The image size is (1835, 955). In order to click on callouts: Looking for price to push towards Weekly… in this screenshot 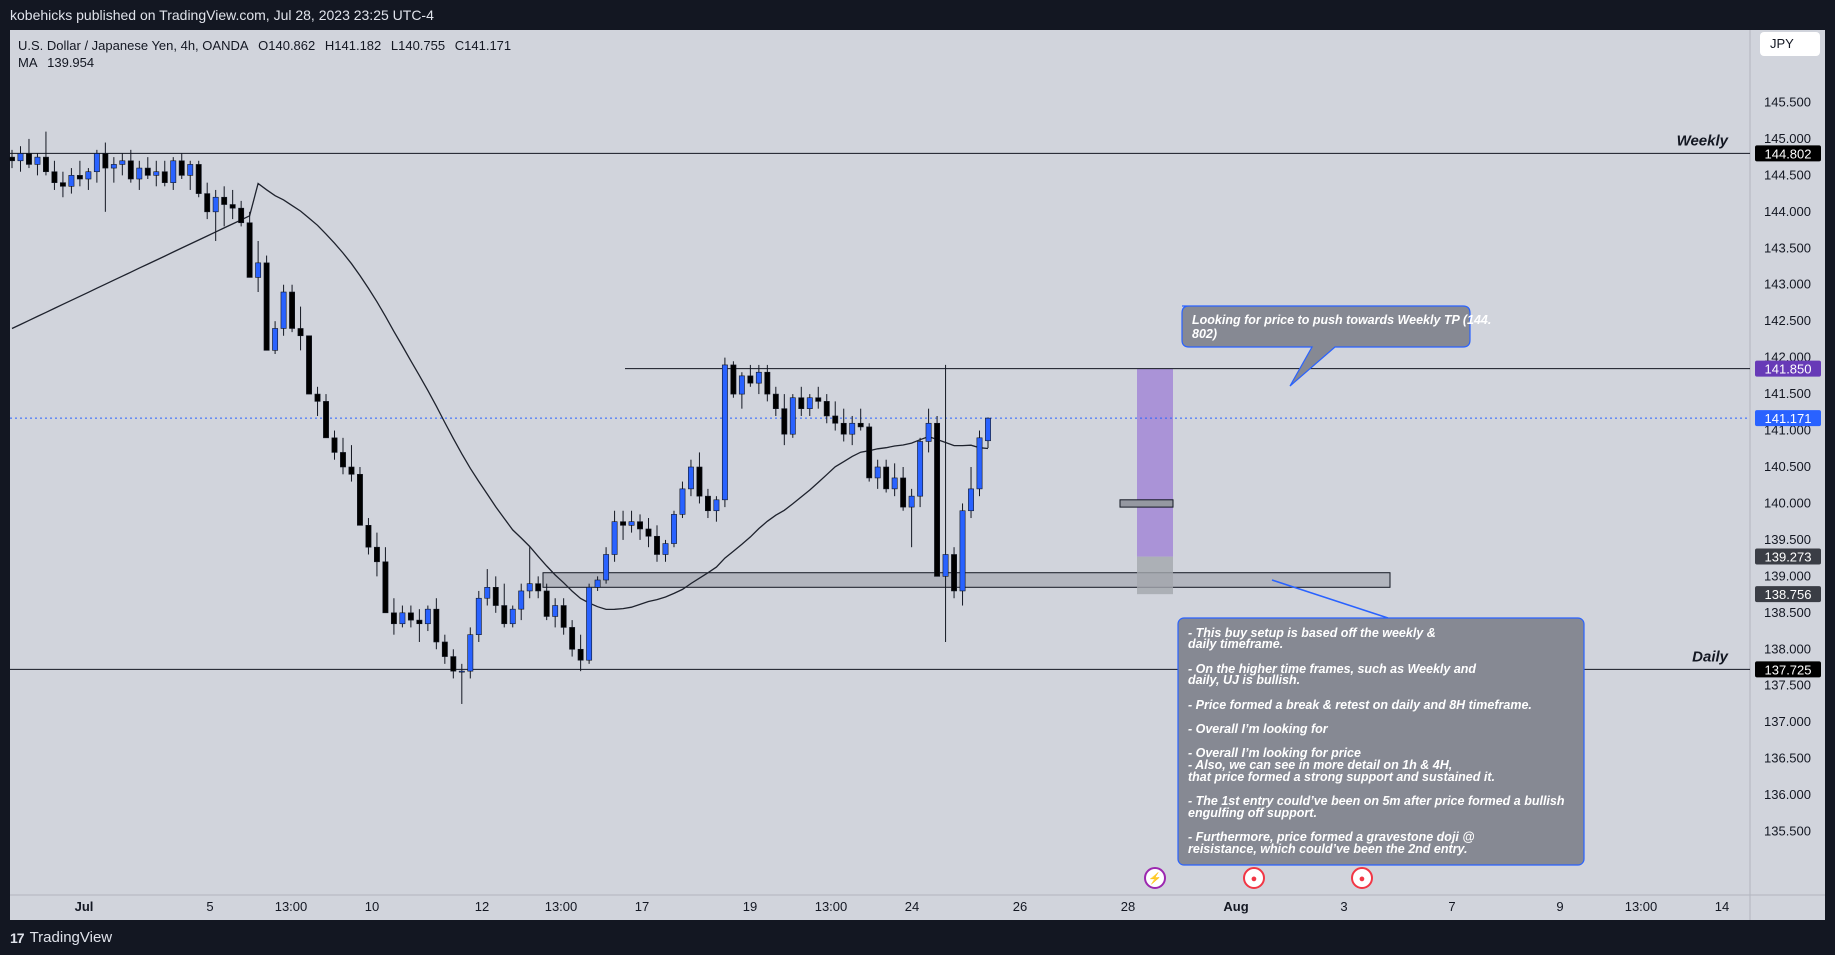, I will do `click(1381, 585)`.